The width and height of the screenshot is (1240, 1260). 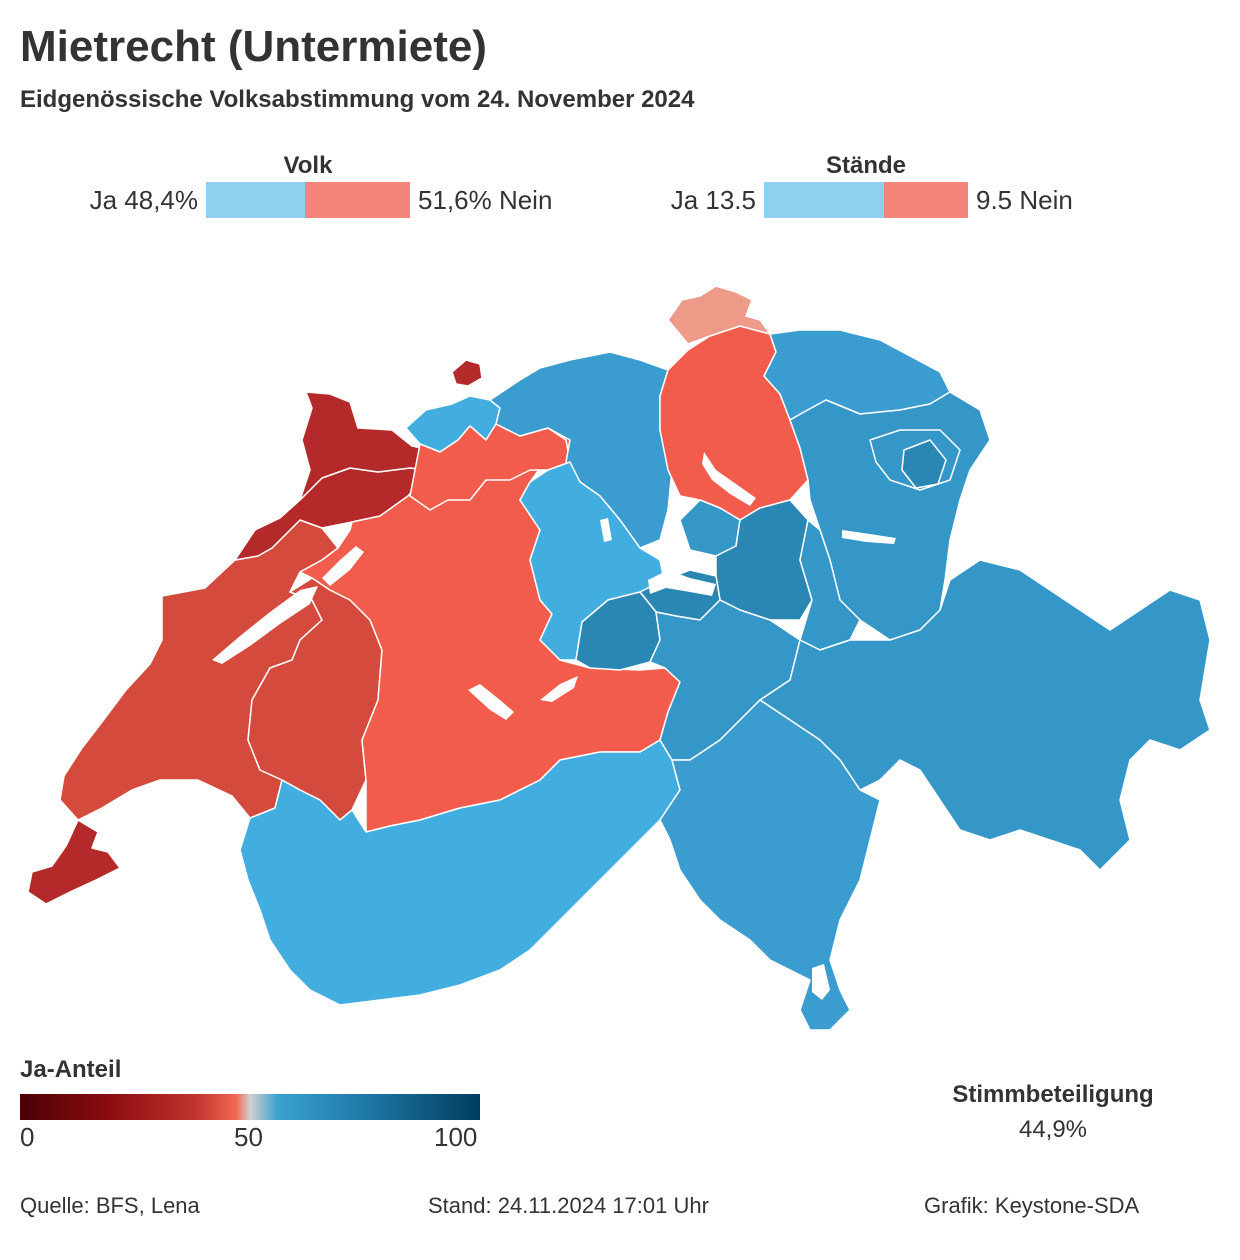 What do you see at coordinates (343, 566) in the screenshot?
I see `lake-neuchatel` at bounding box center [343, 566].